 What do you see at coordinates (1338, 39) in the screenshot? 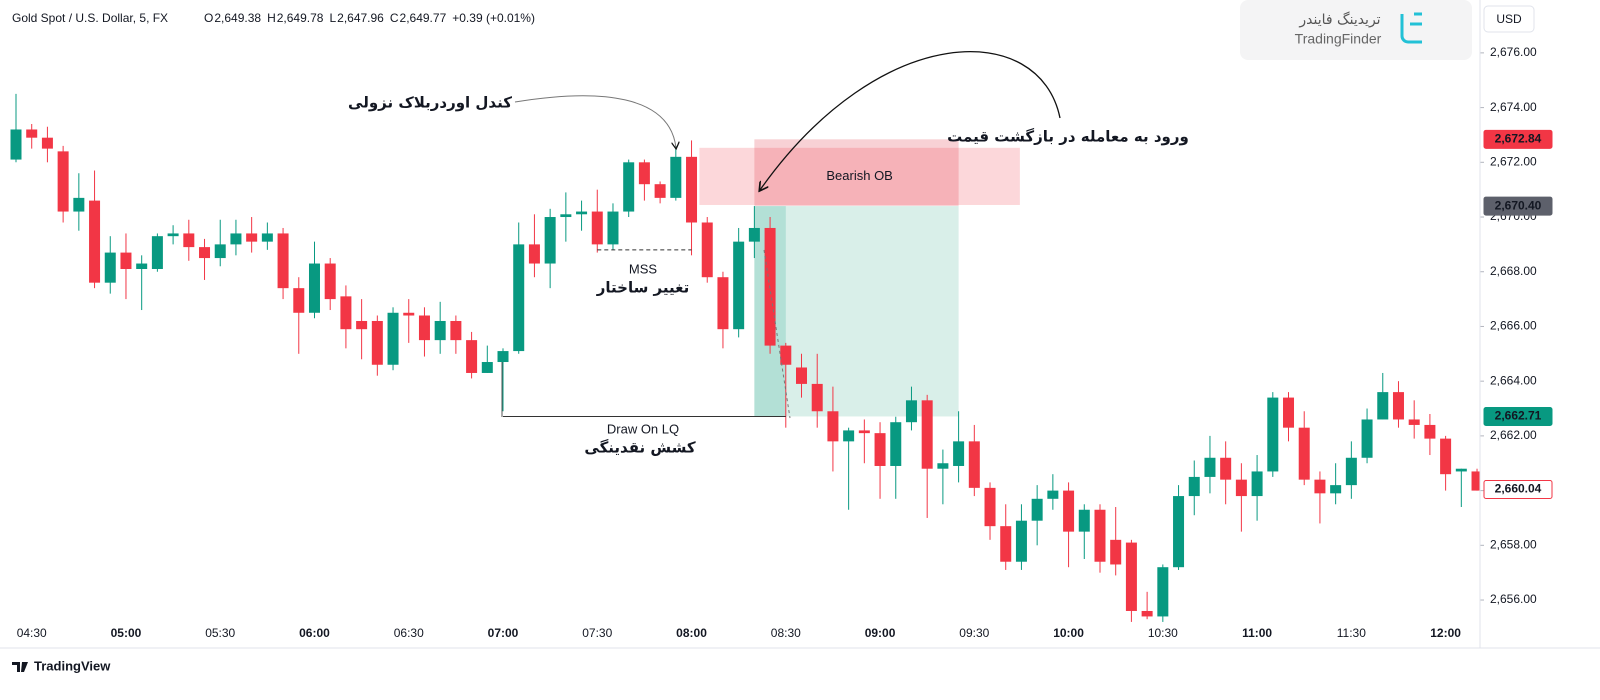
I see `logo-en: TradingFinder` at bounding box center [1338, 39].